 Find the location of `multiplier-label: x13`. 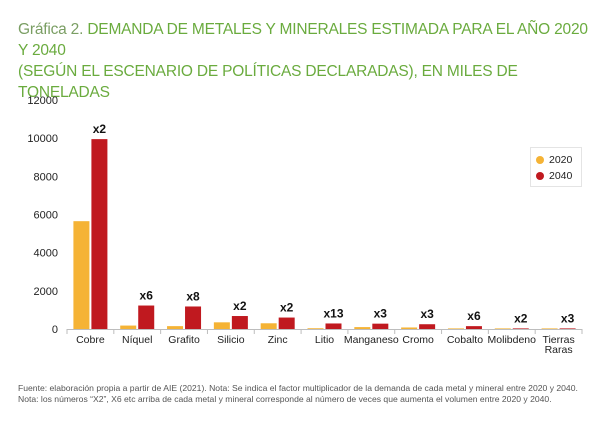

multiplier-label: x13 is located at coordinates (333, 313).